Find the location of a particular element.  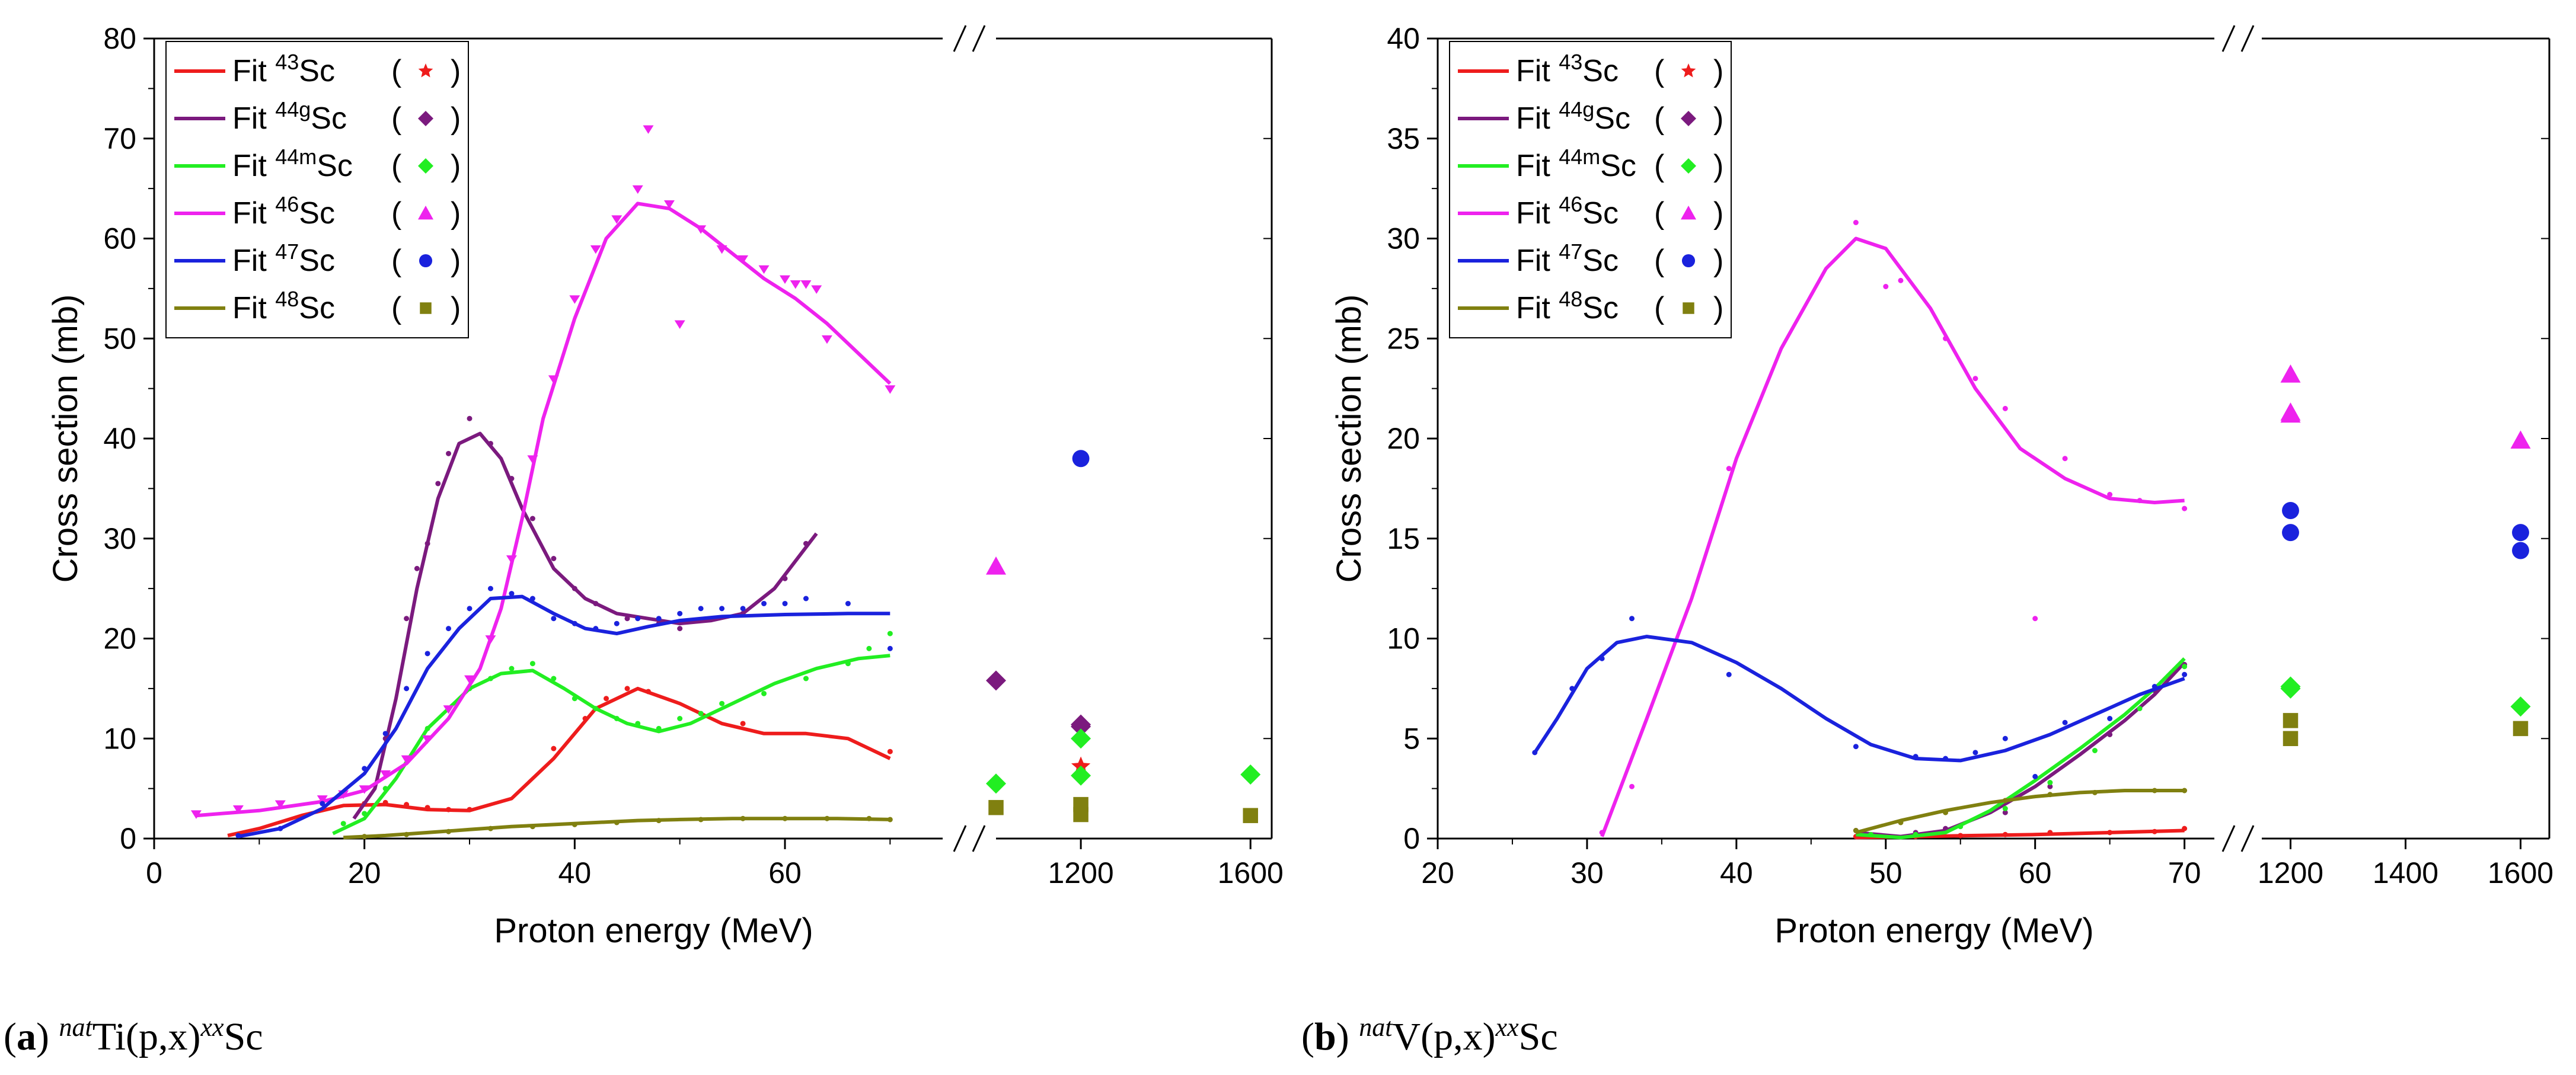

legend-superscript: 43 is located at coordinates (1570, 62).